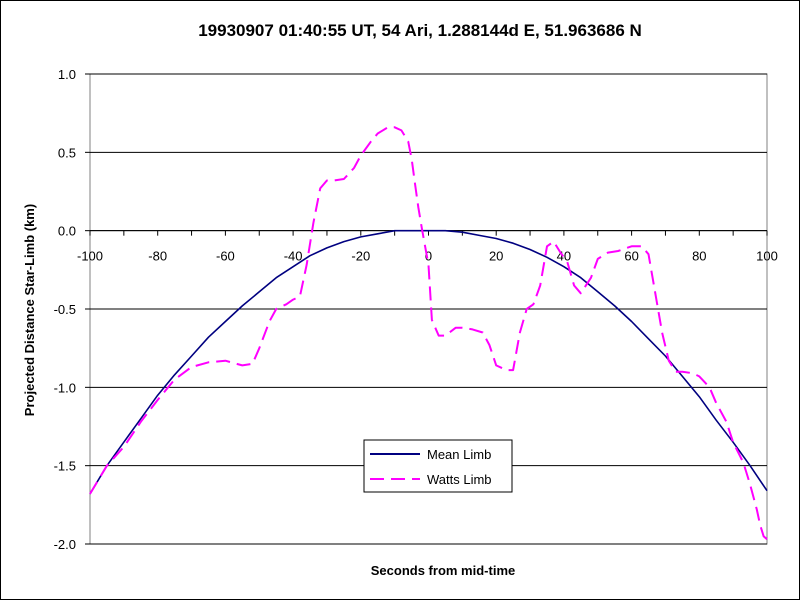  I want to click on x-axis-label: Seconds from mid-time, so click(443, 570).